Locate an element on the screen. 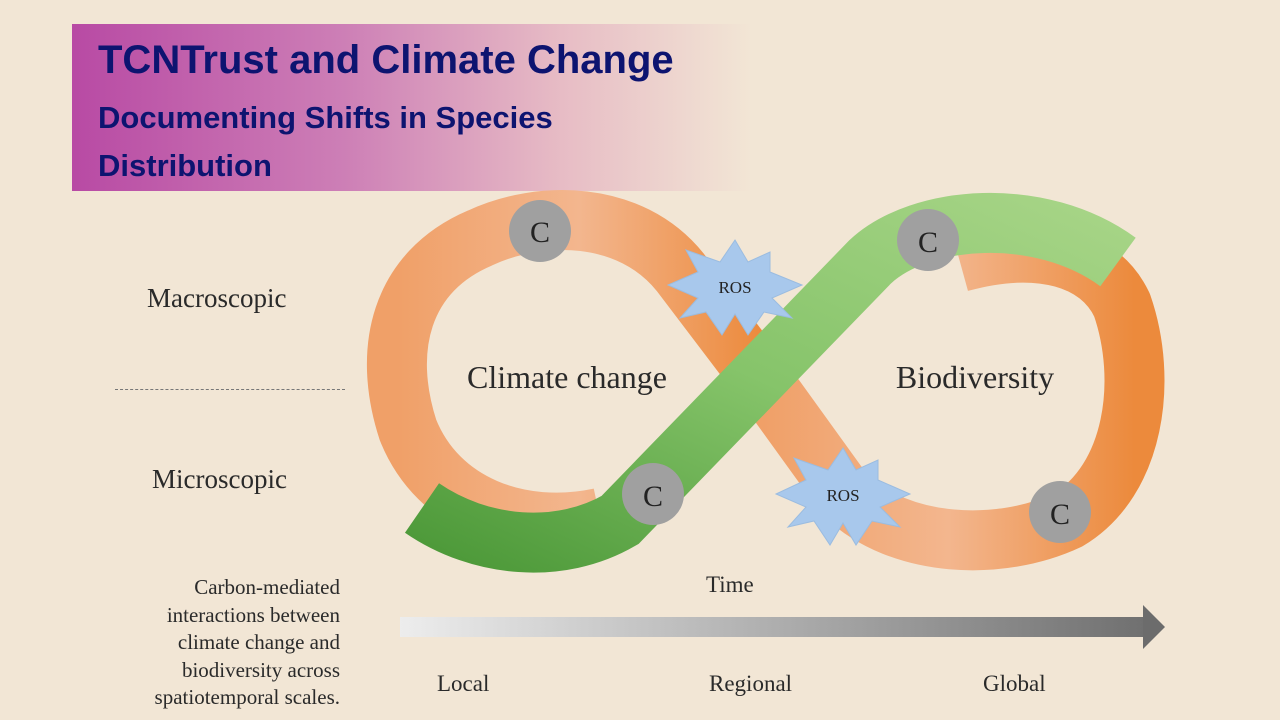  scale-label-macroscopic: Macroscopic is located at coordinates (217, 298).